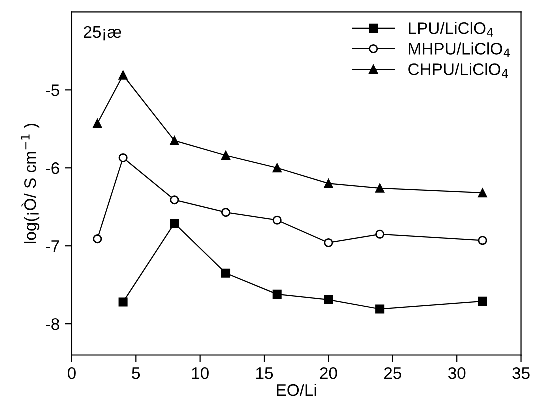 The height and width of the screenshot is (406, 533). Describe the element at coordinates (393, 373) in the screenshot. I see `x-tick-label: 25` at that location.